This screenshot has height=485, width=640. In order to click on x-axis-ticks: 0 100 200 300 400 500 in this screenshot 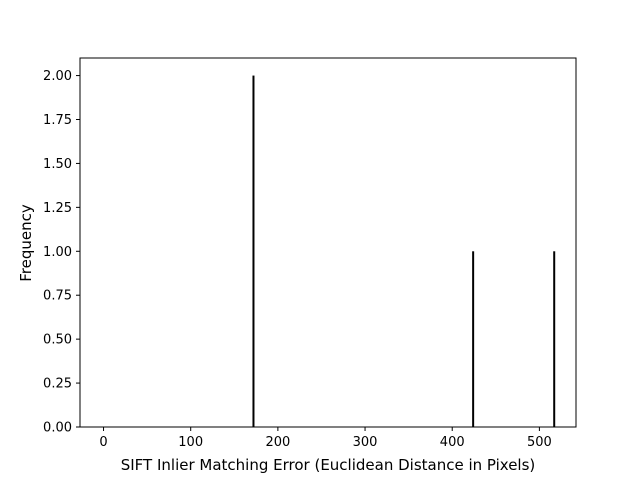, I will do `click(325, 438)`.